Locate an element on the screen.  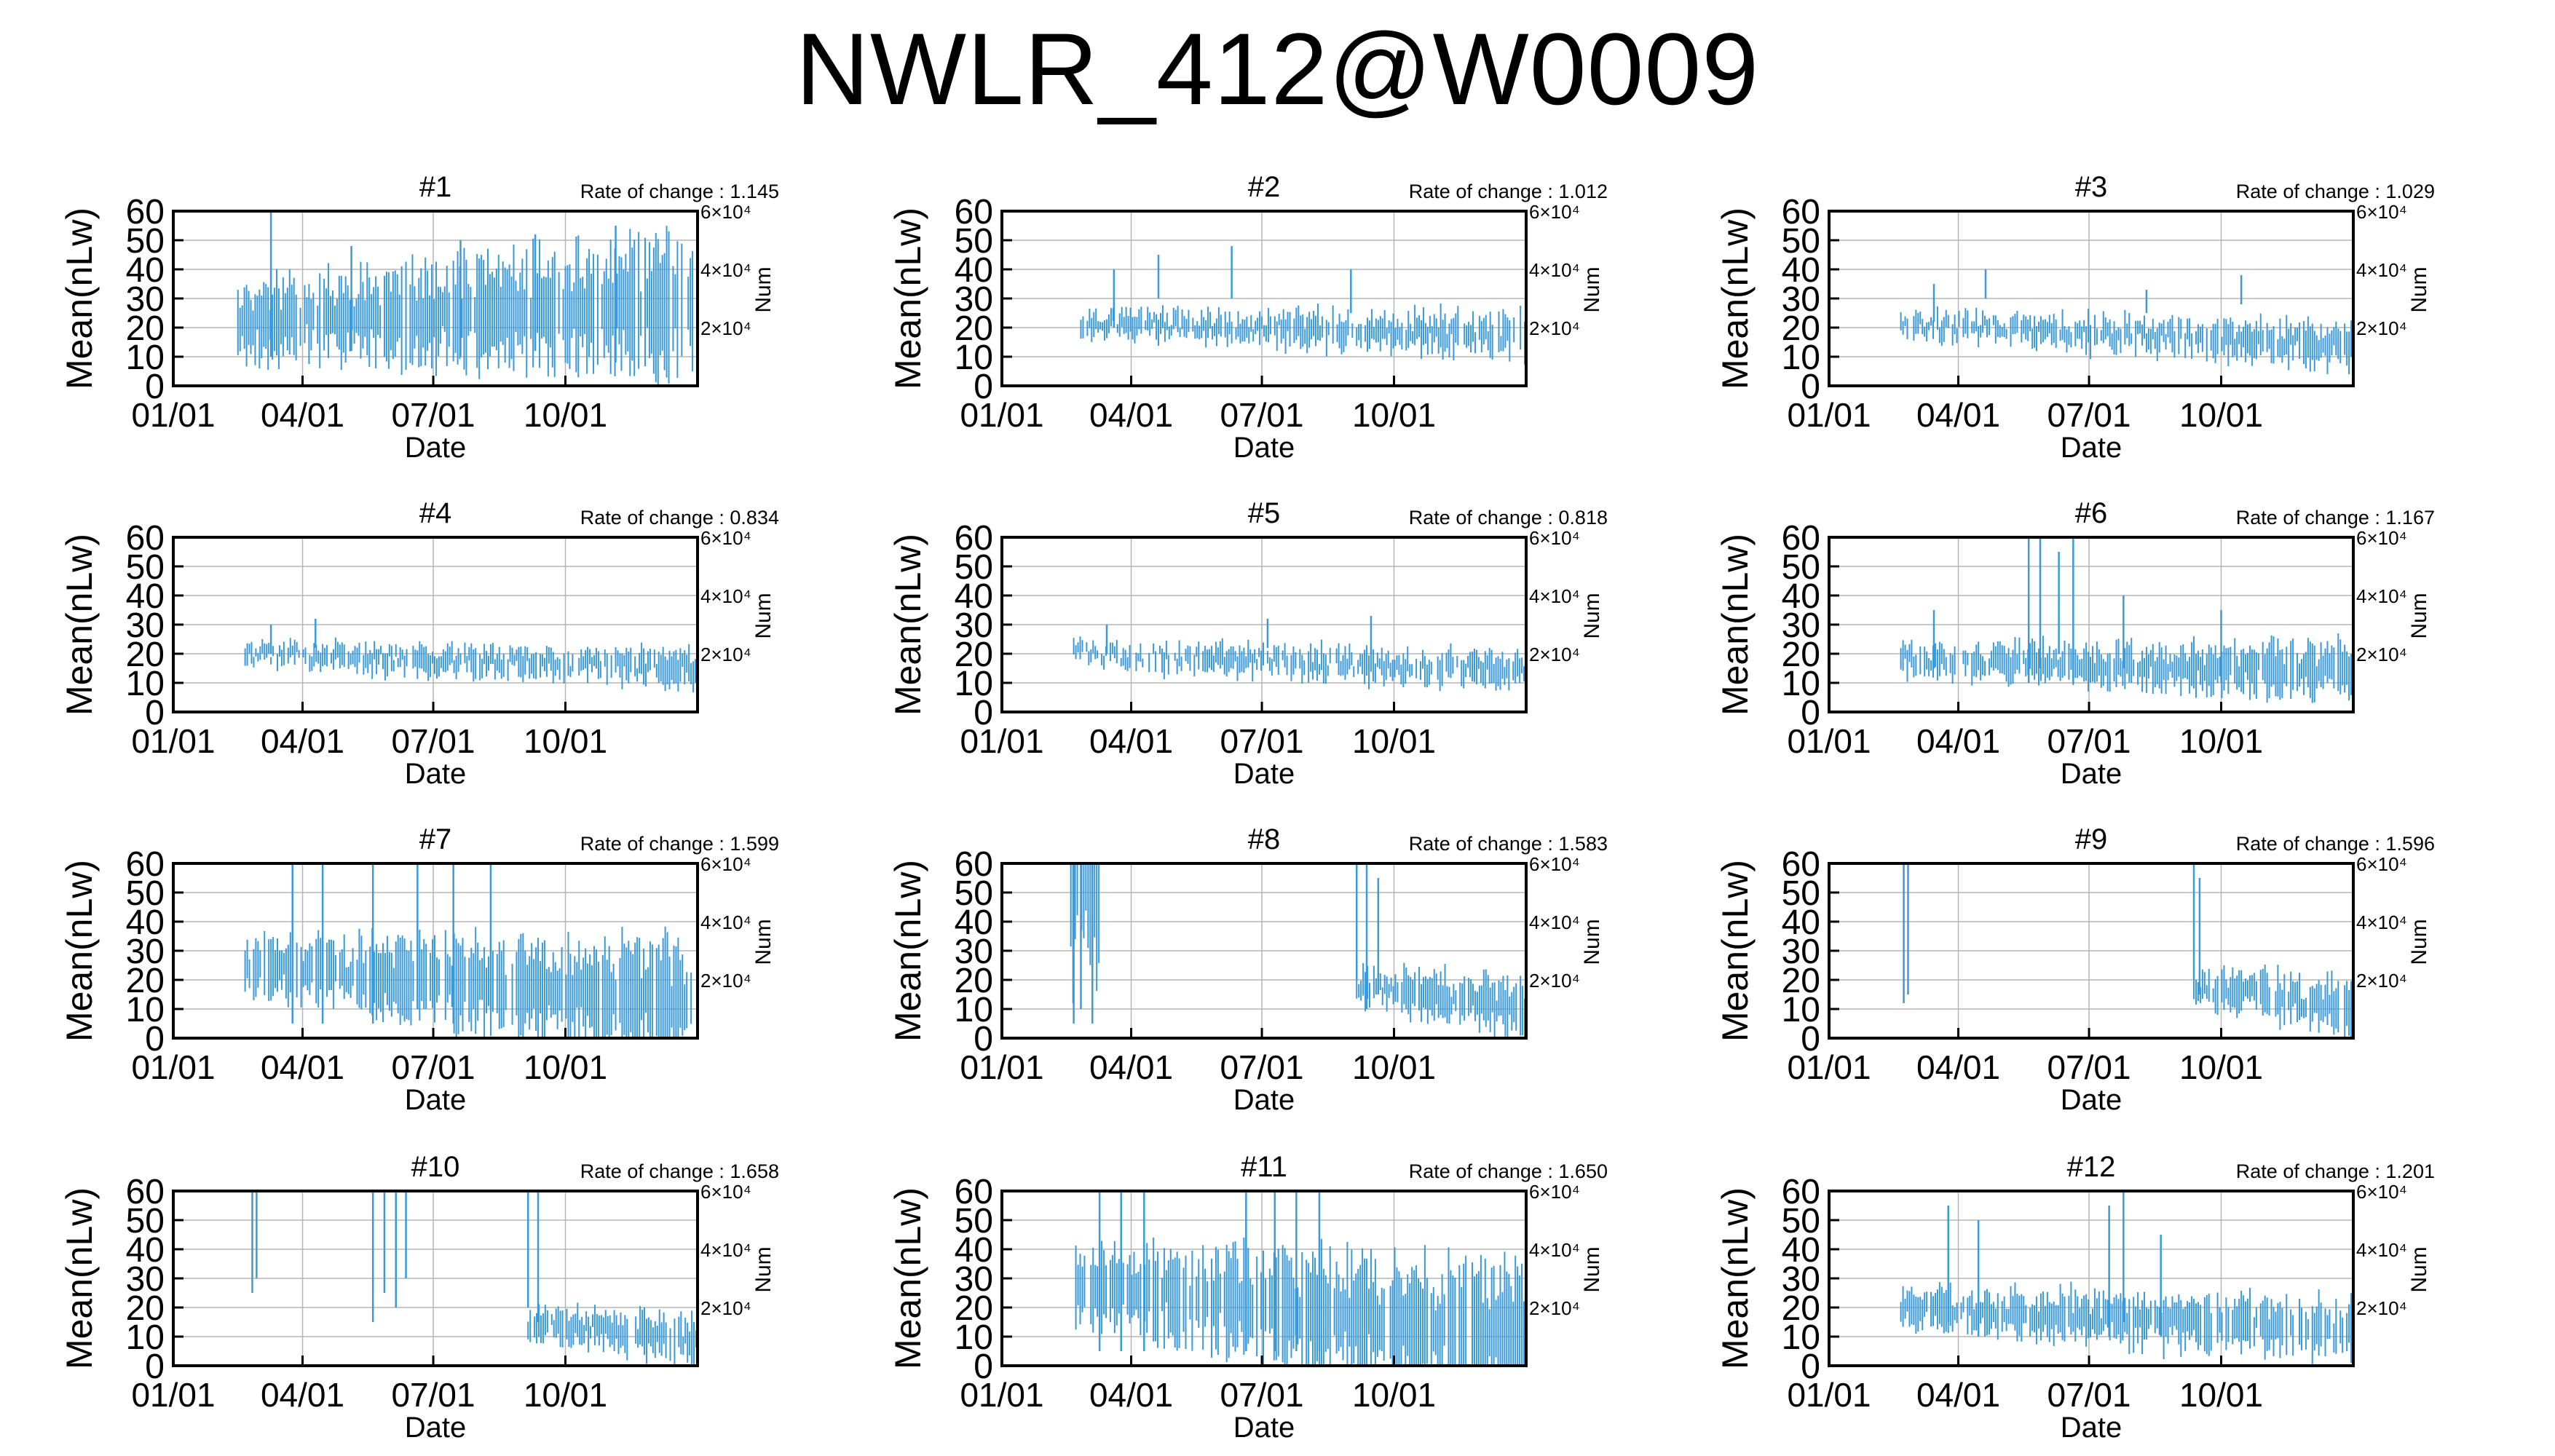
rate-of-change-label: Rate of change : 1.167 is located at coordinates (2335, 518).